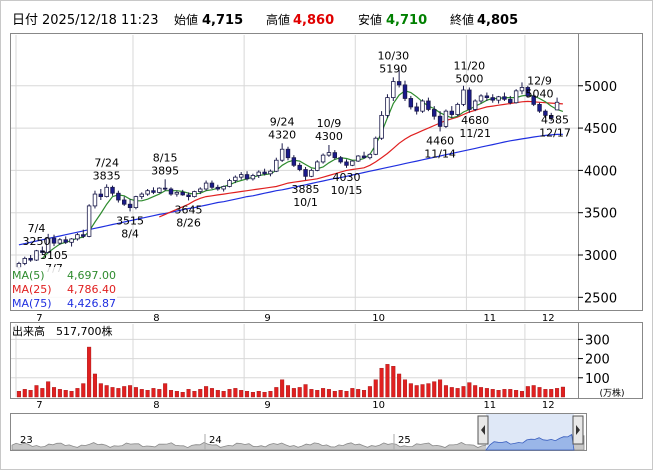  Describe the element at coordinates (130, 220) in the screenshot. I see `annotation-low-value: 3515` at that location.